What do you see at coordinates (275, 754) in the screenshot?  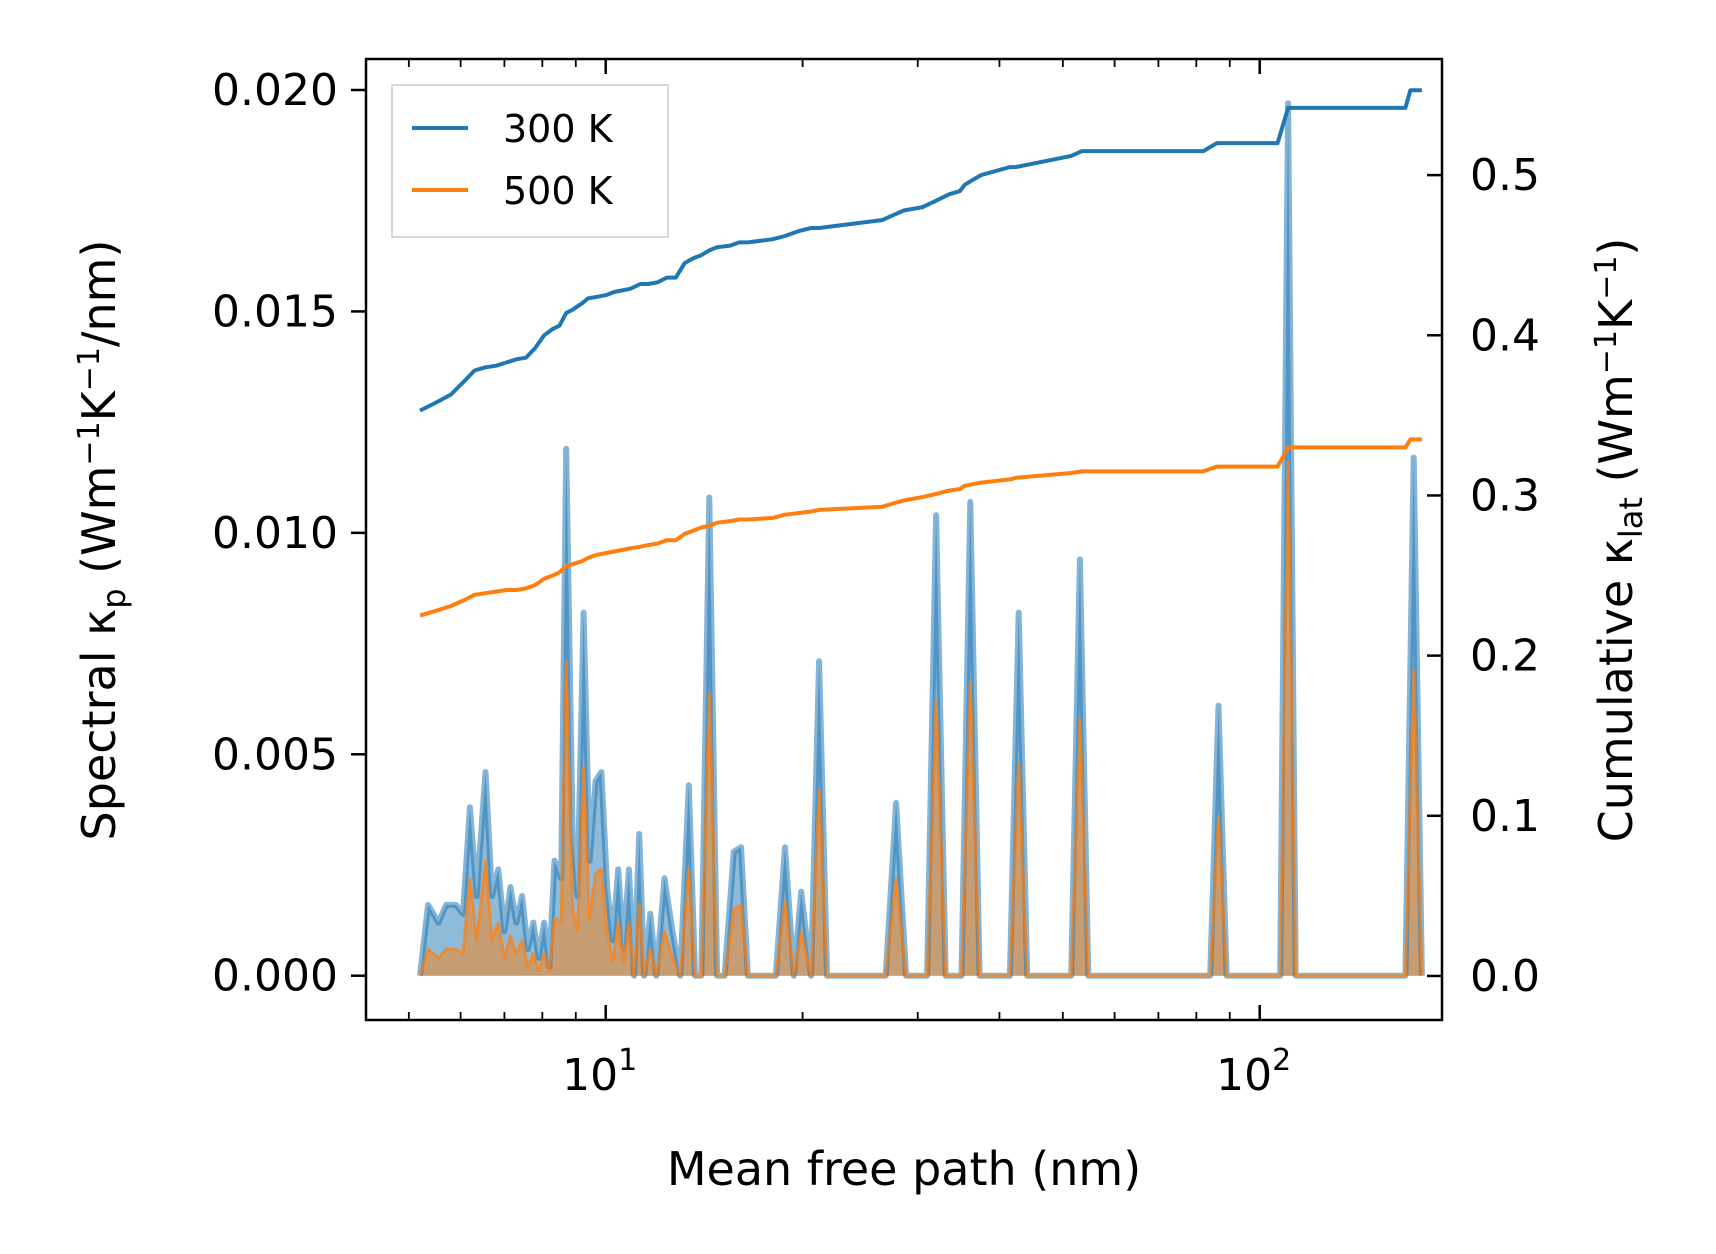 I see `y-left-tick-label: 0.005` at bounding box center [275, 754].